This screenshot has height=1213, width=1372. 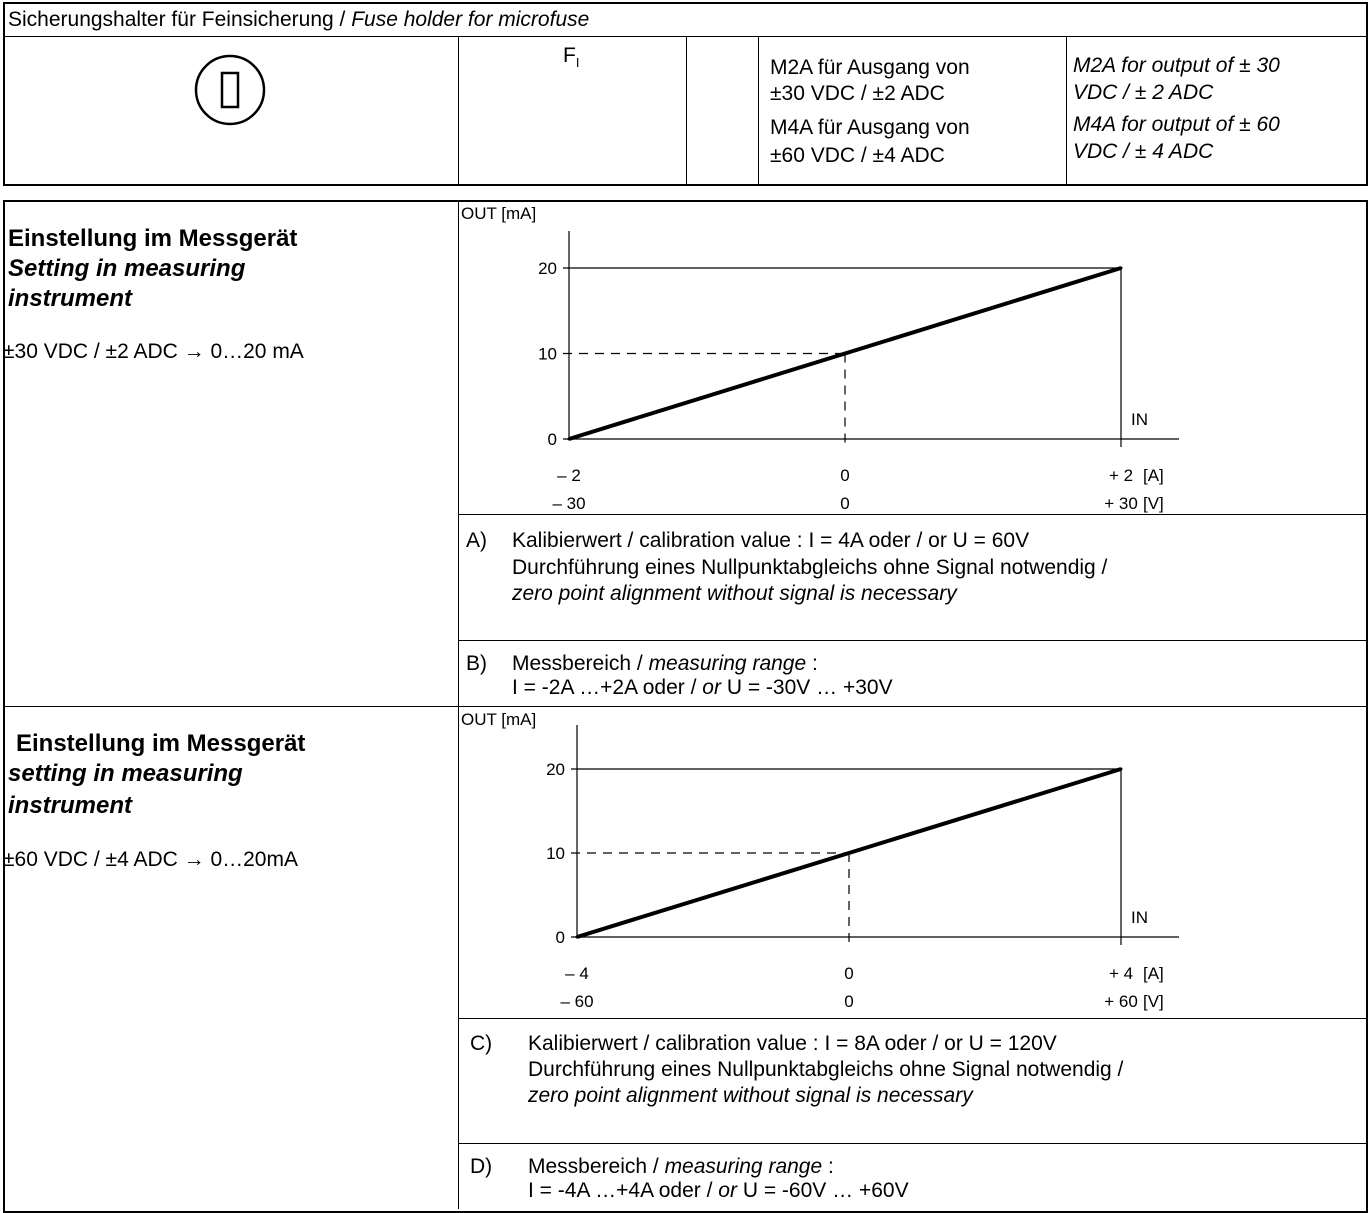 What do you see at coordinates (596, 1166) in the screenshot?
I see `note-d-line-1-de: Messbereich /` at bounding box center [596, 1166].